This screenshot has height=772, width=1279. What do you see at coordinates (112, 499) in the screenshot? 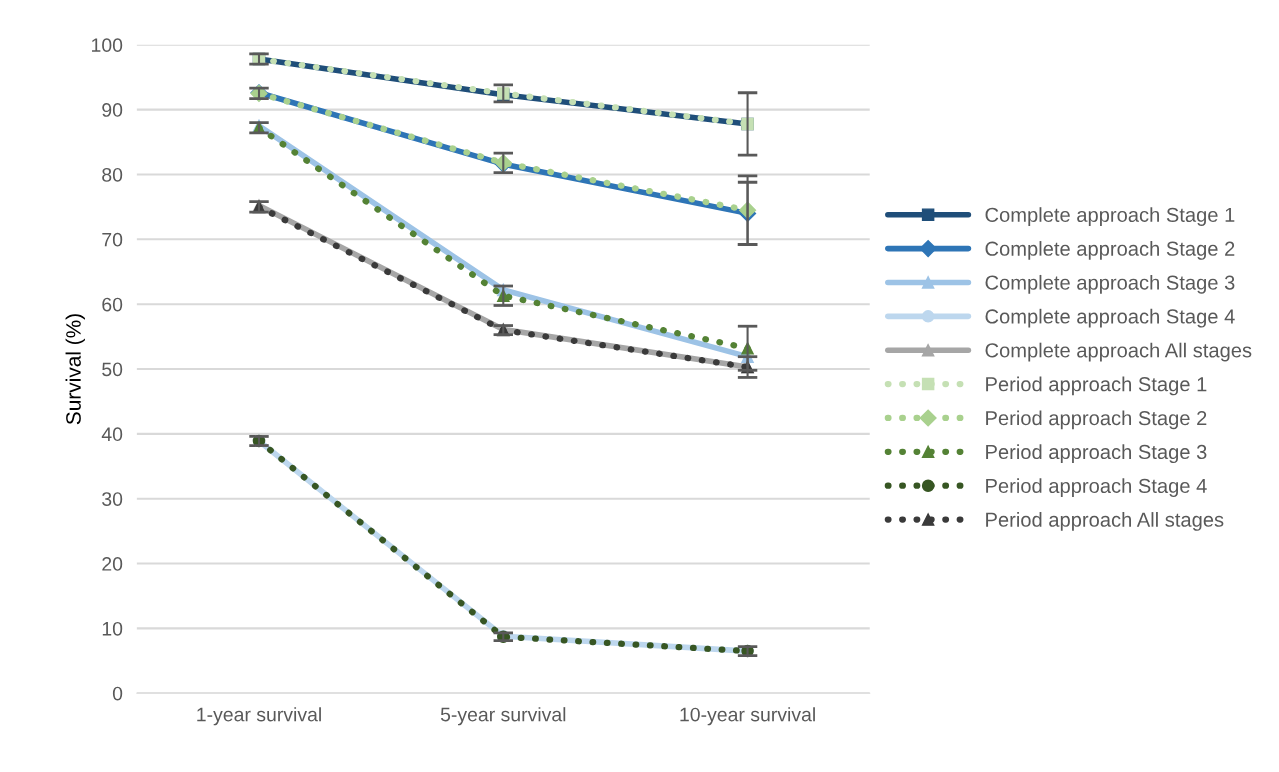
I see `y-tick-label: 30` at bounding box center [112, 499].